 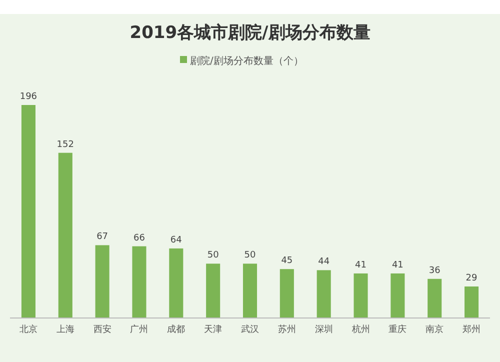 What do you see at coordinates (397, 329) in the screenshot?
I see `x-tick-label: 重庆` at bounding box center [397, 329].